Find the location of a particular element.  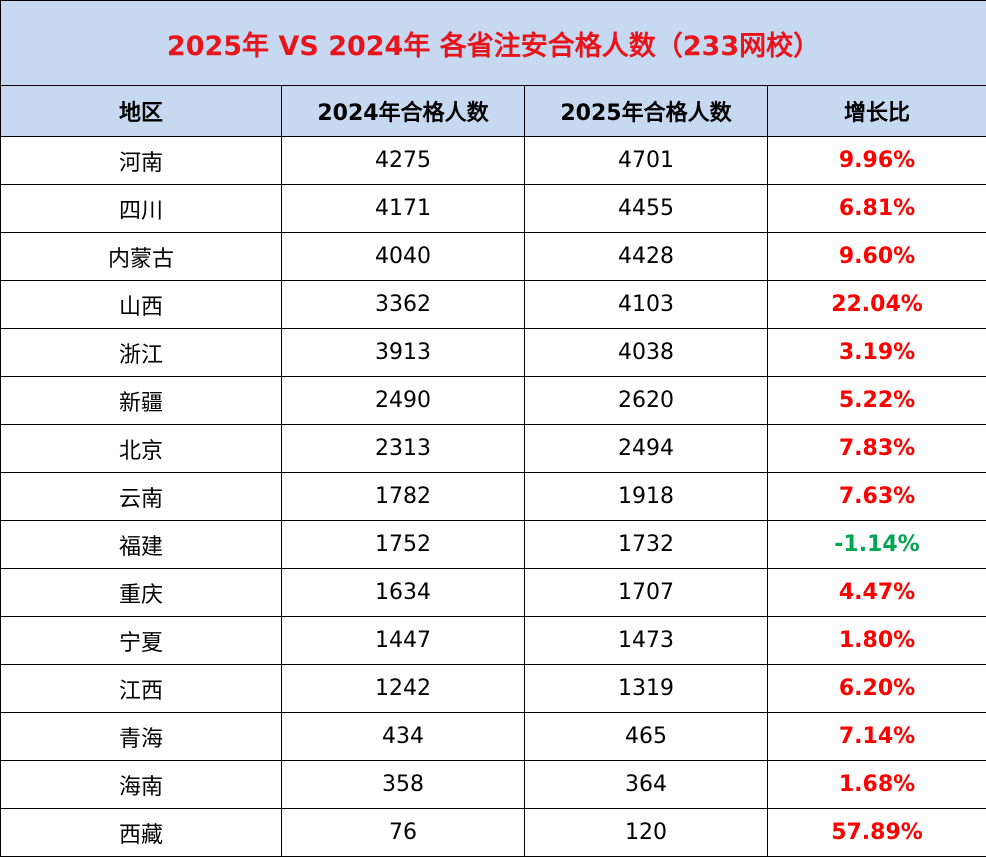

table-cell: 120 is located at coordinates (646, 832).